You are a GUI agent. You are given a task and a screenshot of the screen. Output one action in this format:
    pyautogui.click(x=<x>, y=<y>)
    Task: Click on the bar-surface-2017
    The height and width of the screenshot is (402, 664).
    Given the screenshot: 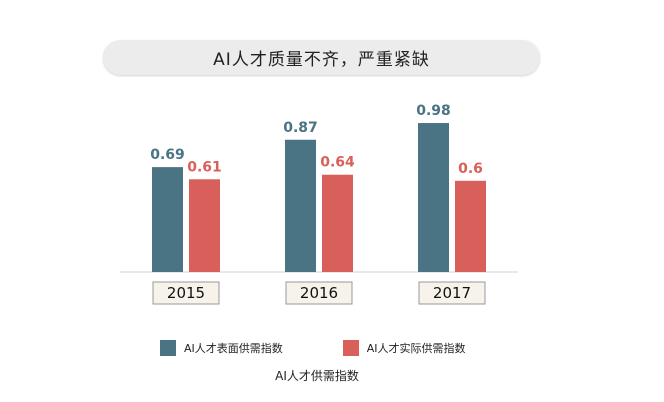 What is the action you would take?
    pyautogui.click(x=433, y=197)
    